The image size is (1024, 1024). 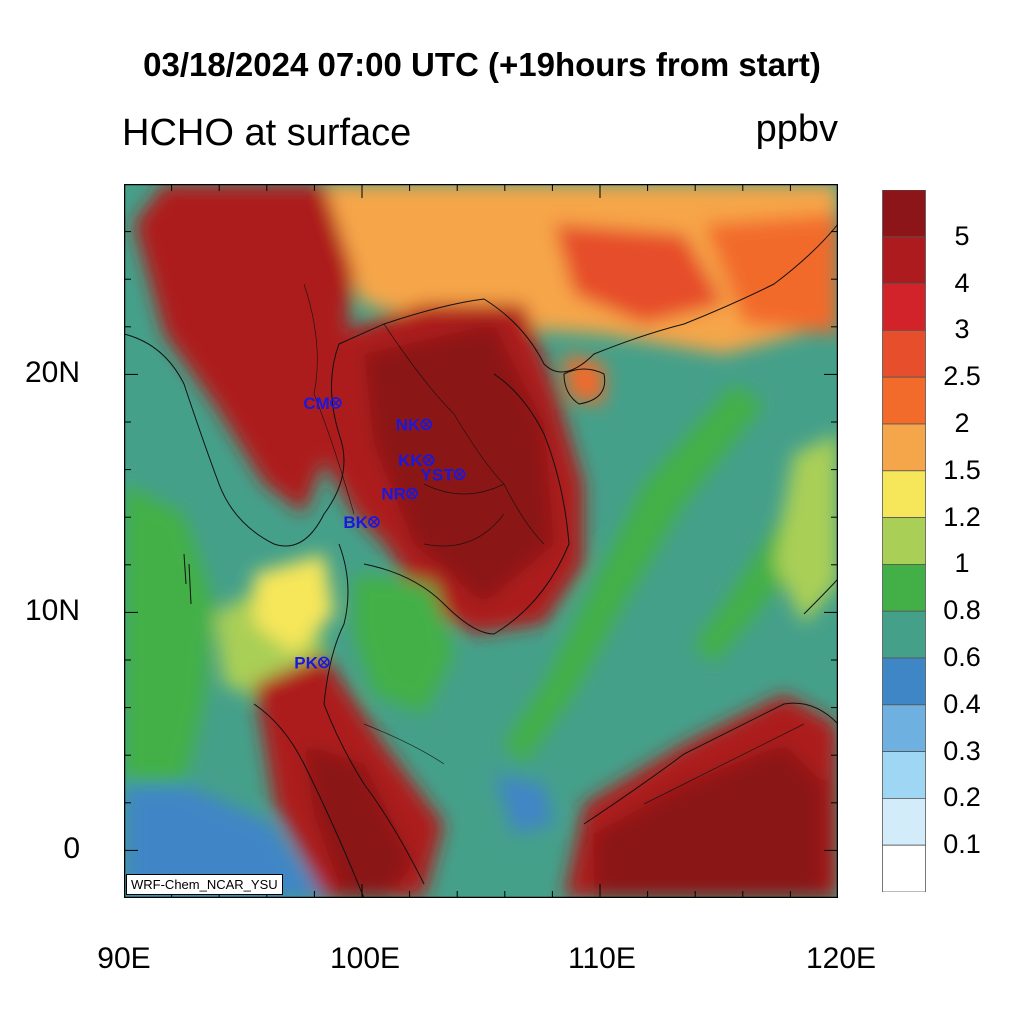 I want to click on colorbar-label: 2, so click(x=962, y=423).